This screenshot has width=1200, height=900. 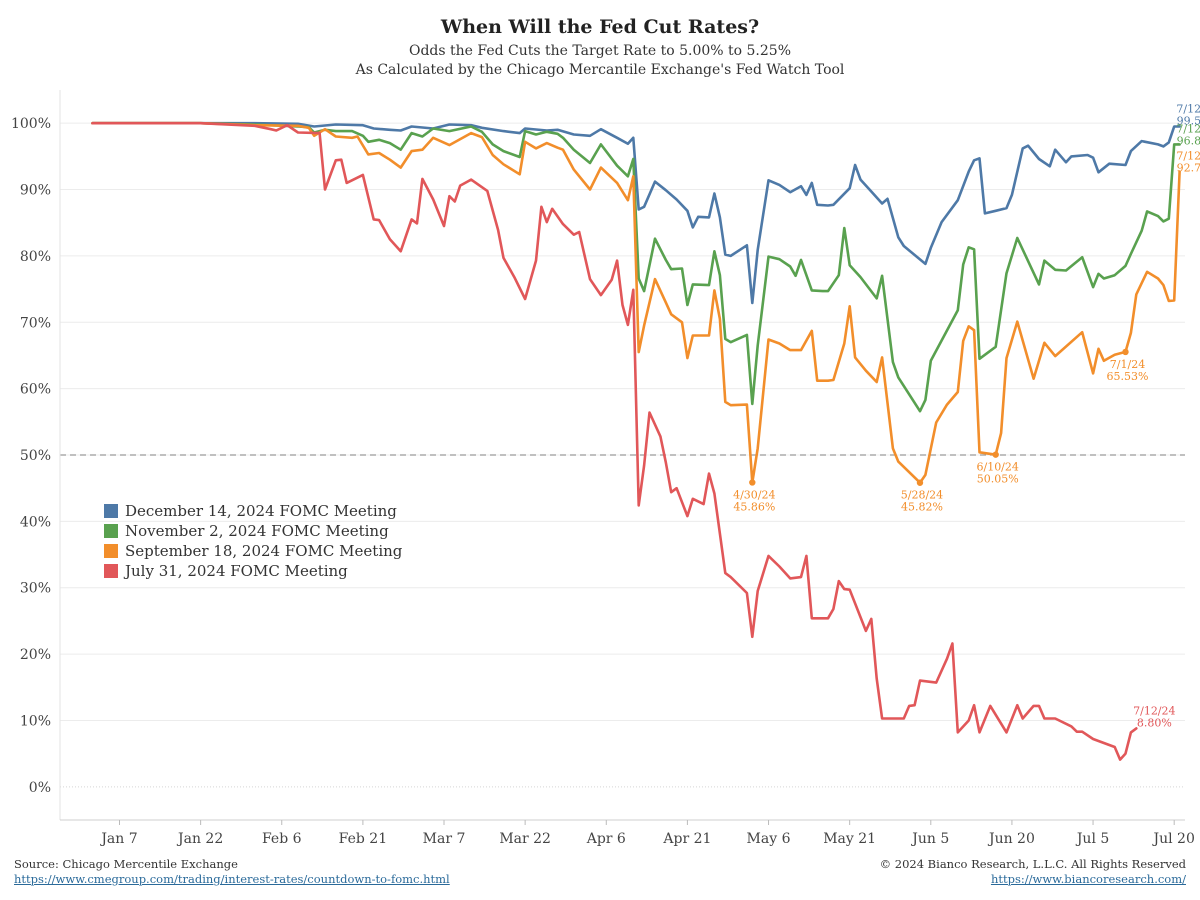 I want to click on x-tick-label: May 6, so click(x=769, y=839).